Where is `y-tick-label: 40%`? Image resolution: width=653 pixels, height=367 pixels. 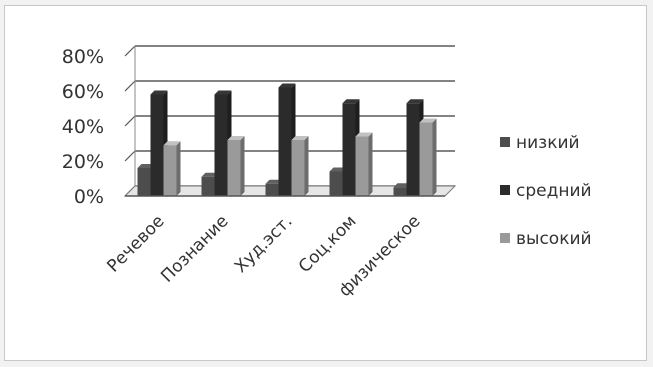
y-tick-label: 40% is located at coordinates (83, 127).